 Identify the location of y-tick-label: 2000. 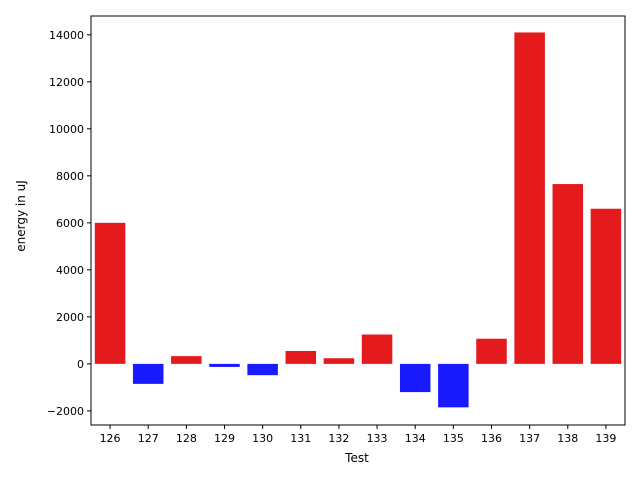
(70, 317).